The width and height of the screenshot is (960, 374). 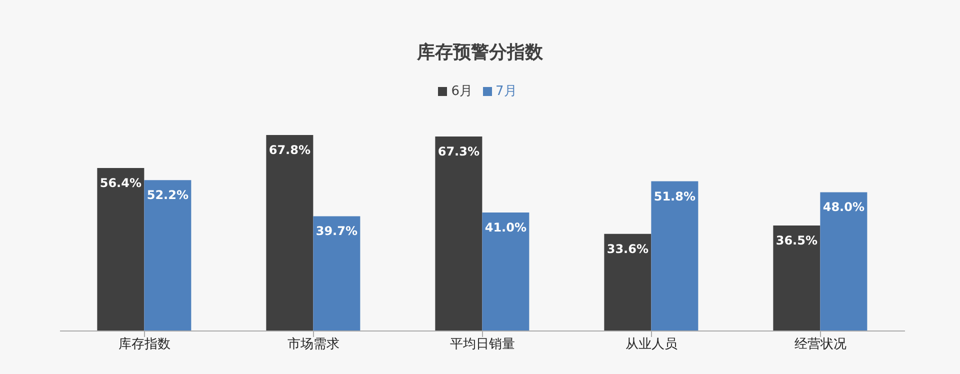 What do you see at coordinates (167, 195) in the screenshot?
I see `data-label: 52.2%` at bounding box center [167, 195].